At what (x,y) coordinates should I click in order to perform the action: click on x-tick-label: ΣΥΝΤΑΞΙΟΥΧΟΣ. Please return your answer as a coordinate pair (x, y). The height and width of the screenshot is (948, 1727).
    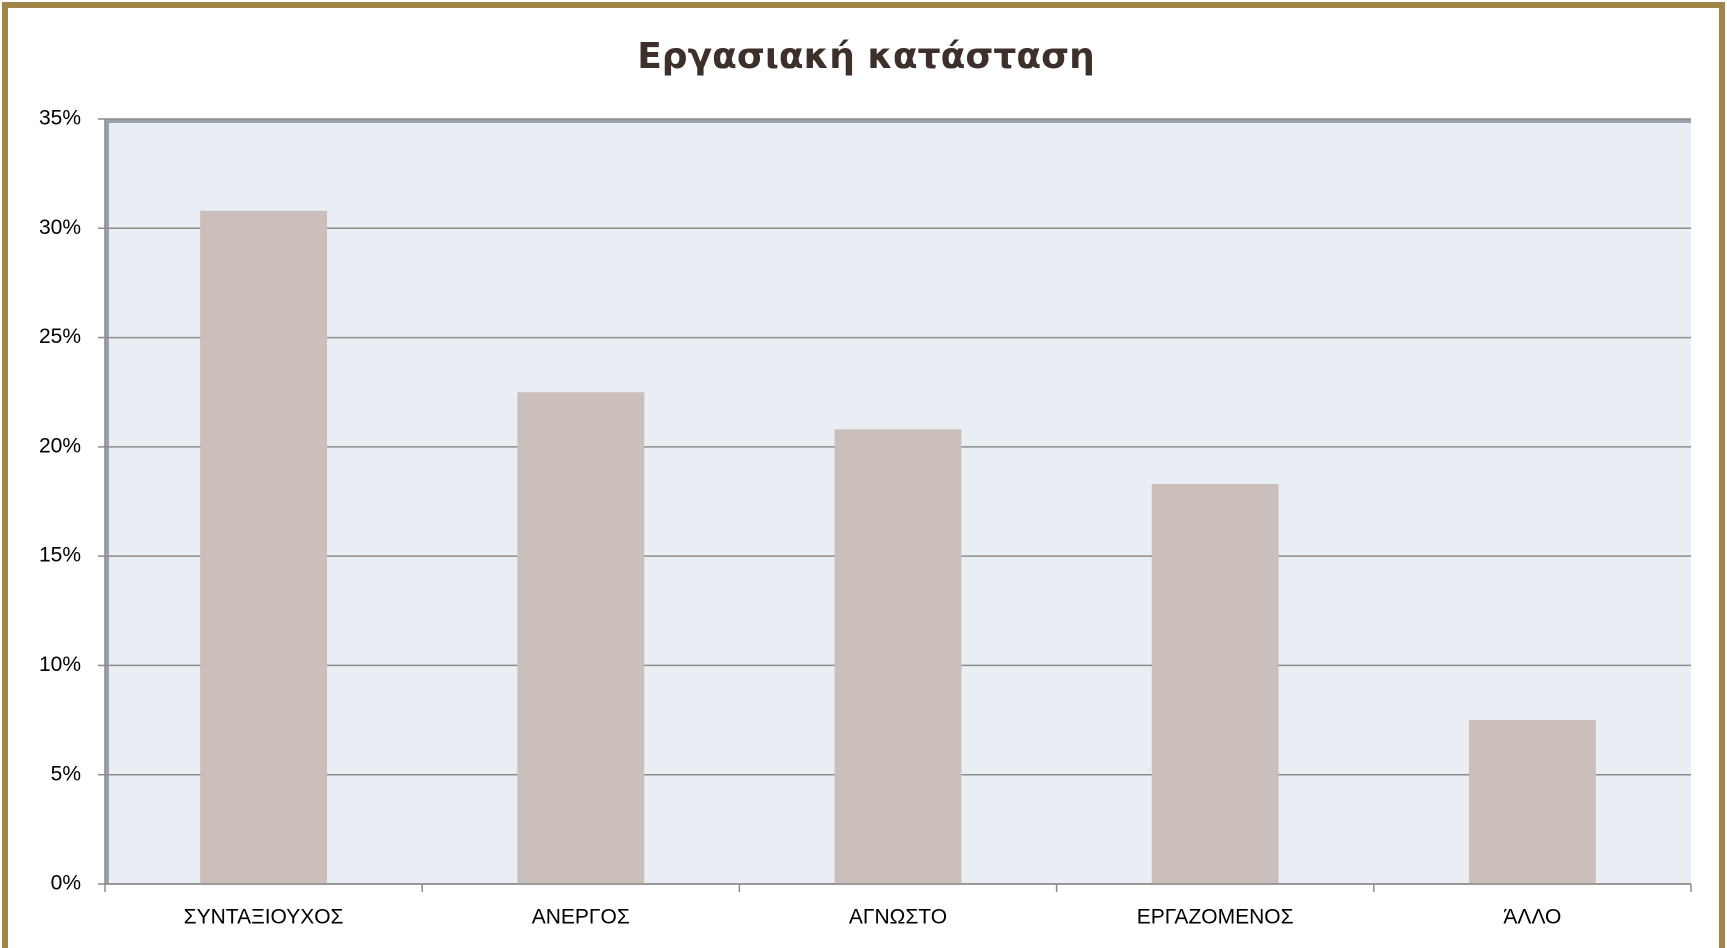
    Looking at the image, I should click on (264, 917).